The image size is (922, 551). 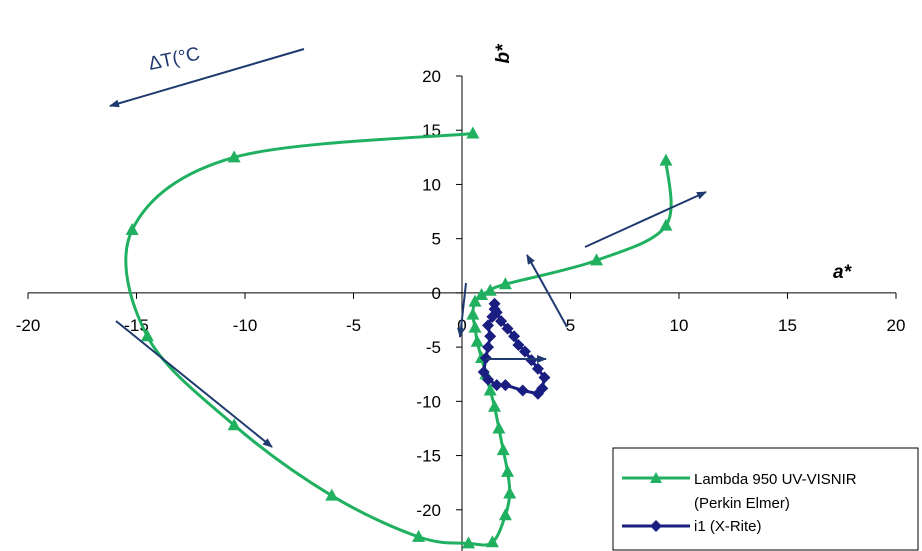 I want to click on triangle-marker-icon, so click(x=656, y=477).